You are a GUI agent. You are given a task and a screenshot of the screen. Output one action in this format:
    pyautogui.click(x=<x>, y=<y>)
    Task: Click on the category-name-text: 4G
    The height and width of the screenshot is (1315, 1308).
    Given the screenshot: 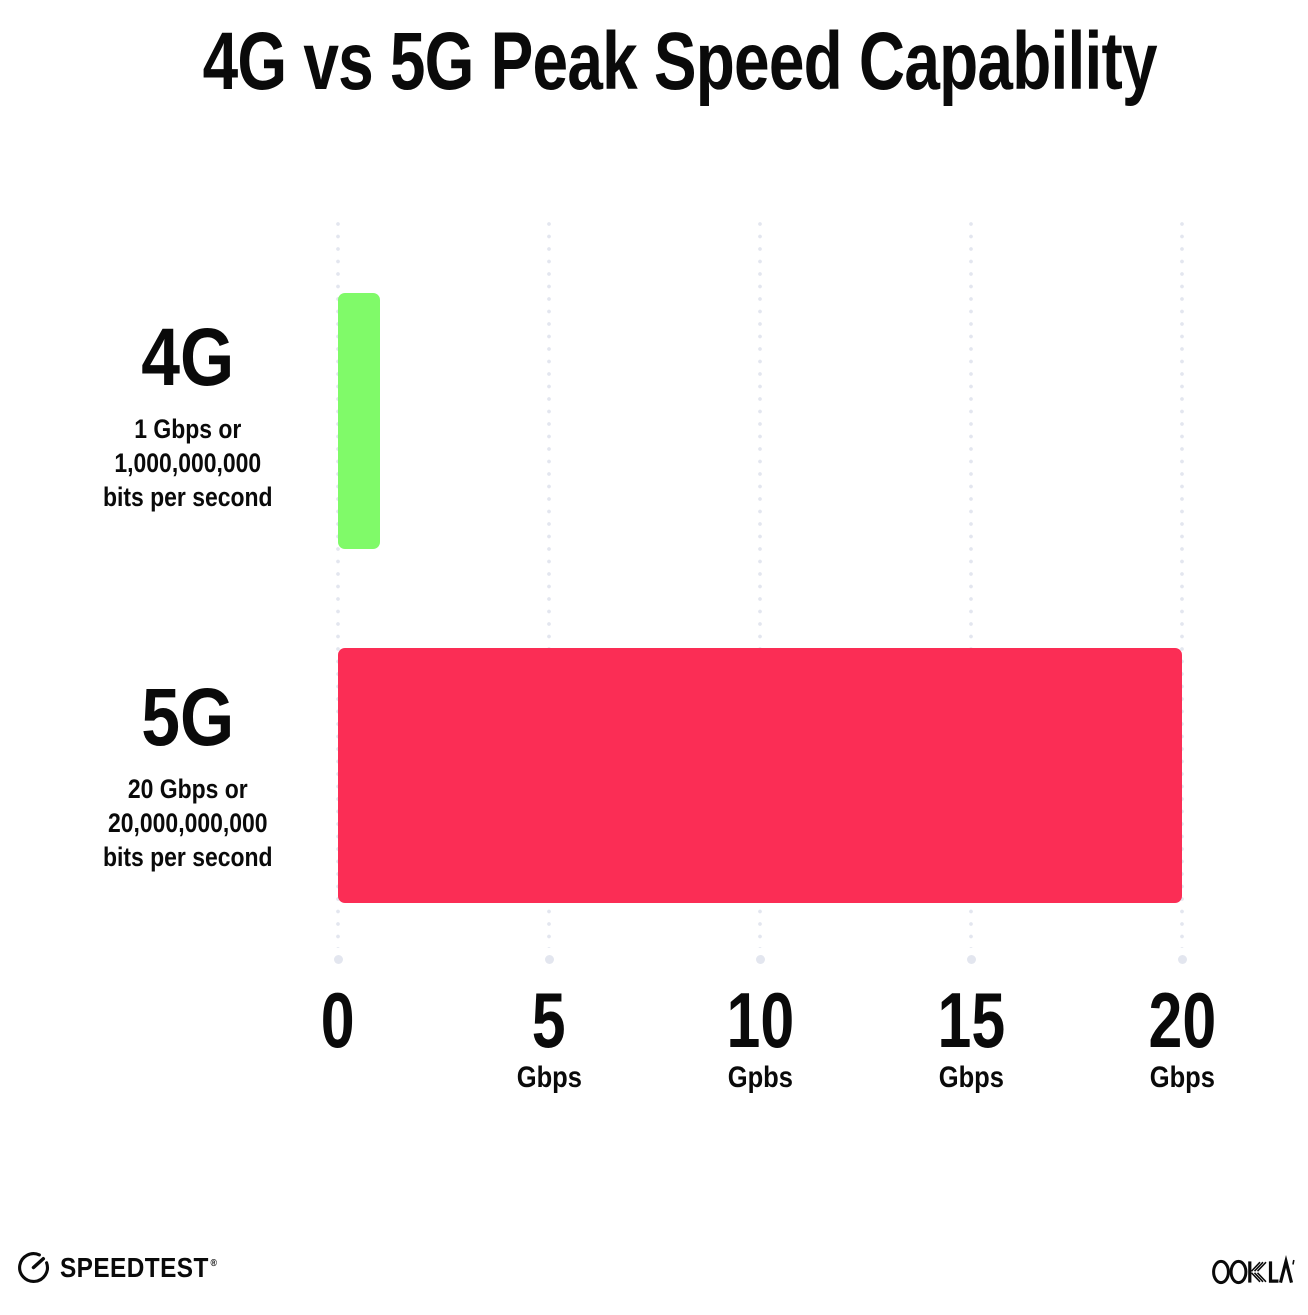 What is the action you would take?
    pyautogui.click(x=188, y=357)
    